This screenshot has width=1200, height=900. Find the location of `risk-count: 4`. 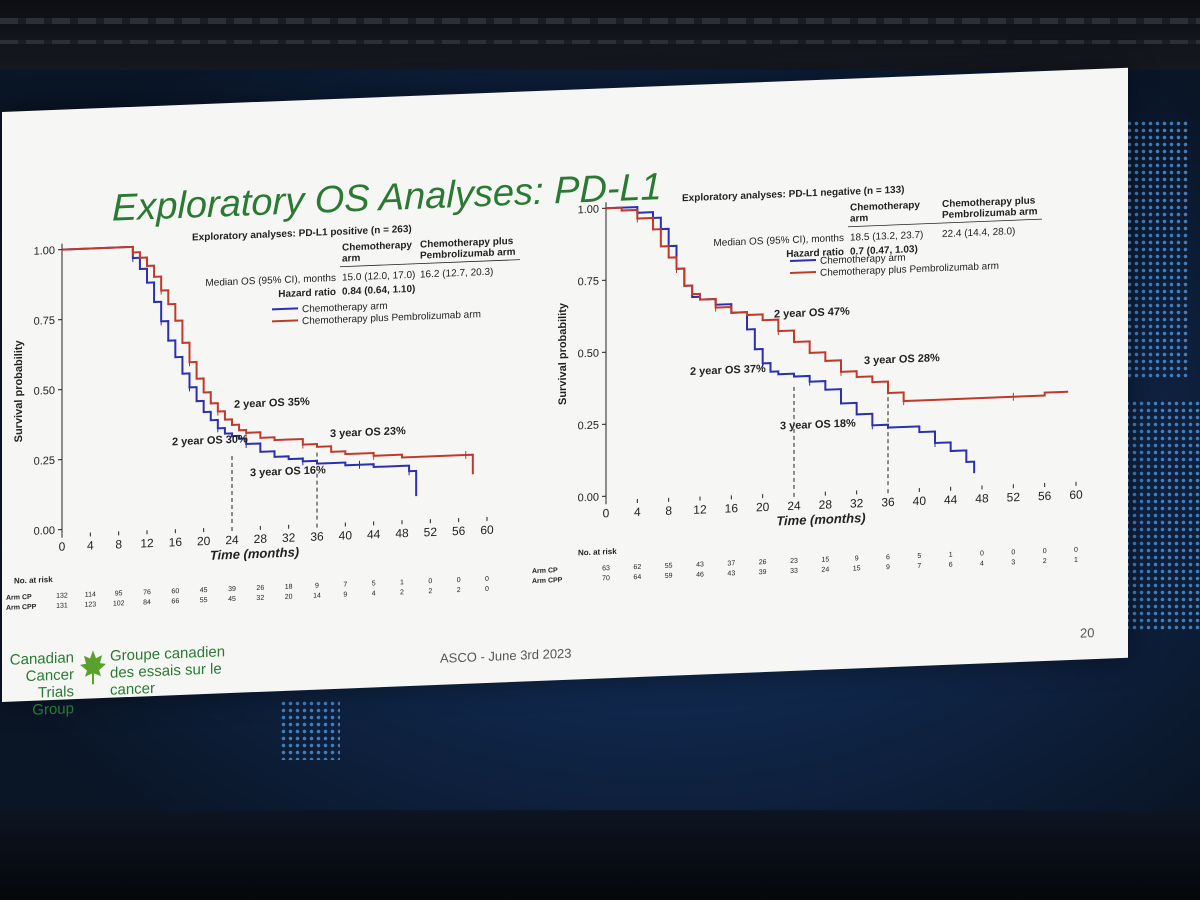

risk-count: 4 is located at coordinates (374, 593).